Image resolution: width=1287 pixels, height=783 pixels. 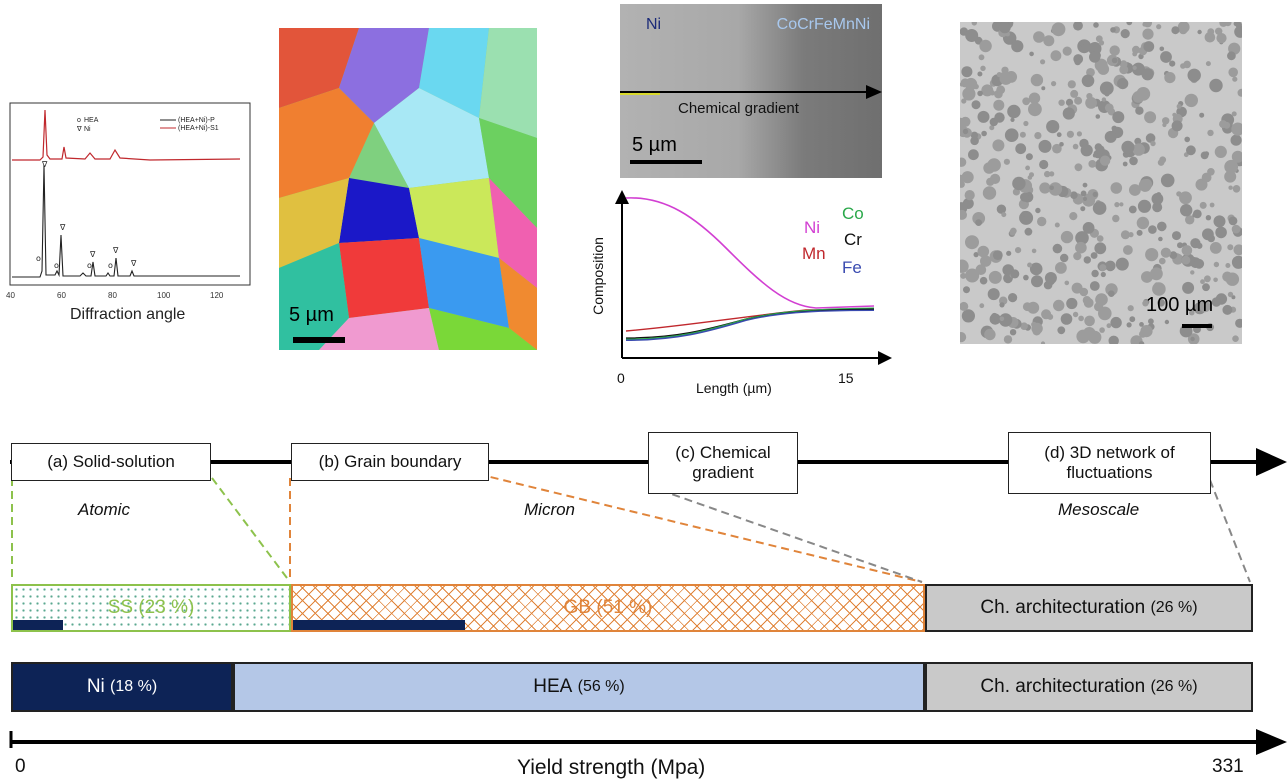 I want to click on xrd-peak-markers: ∇ ∇ ∇ ∇ ∇ o o o o, so click(x=86, y=215).